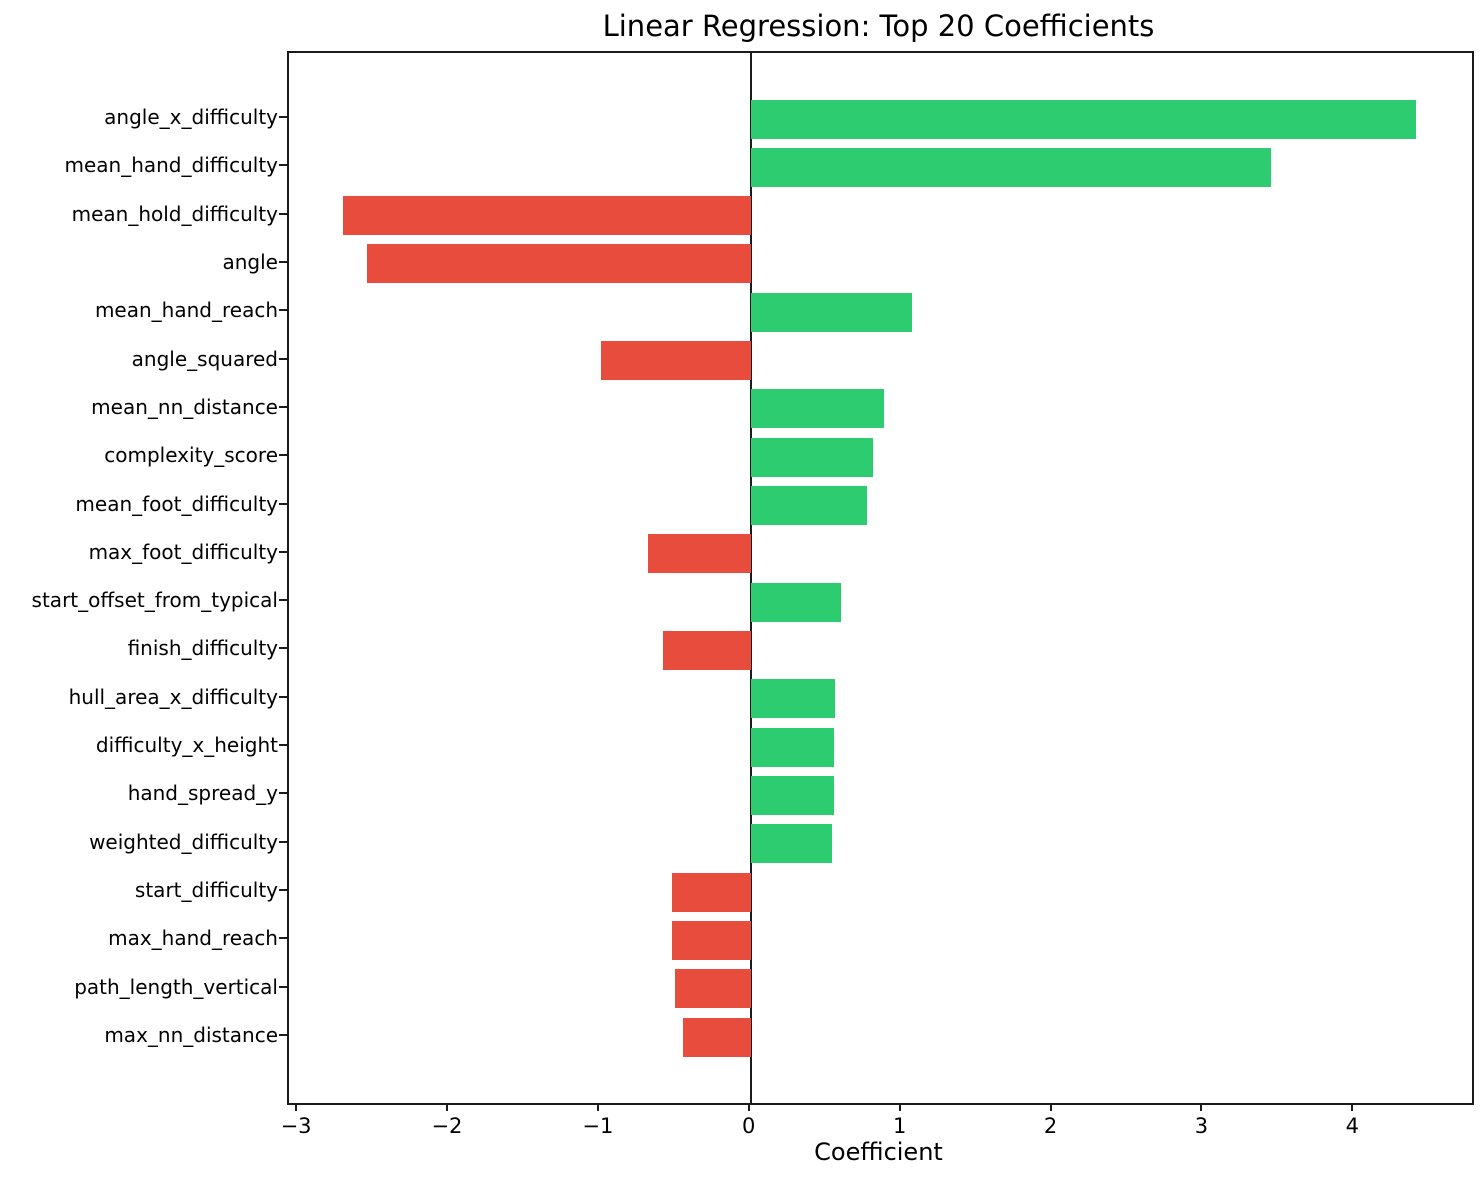 This screenshot has height=1185, width=1484. I want to click on x-axis-label: Coefficient, so click(878, 1152).